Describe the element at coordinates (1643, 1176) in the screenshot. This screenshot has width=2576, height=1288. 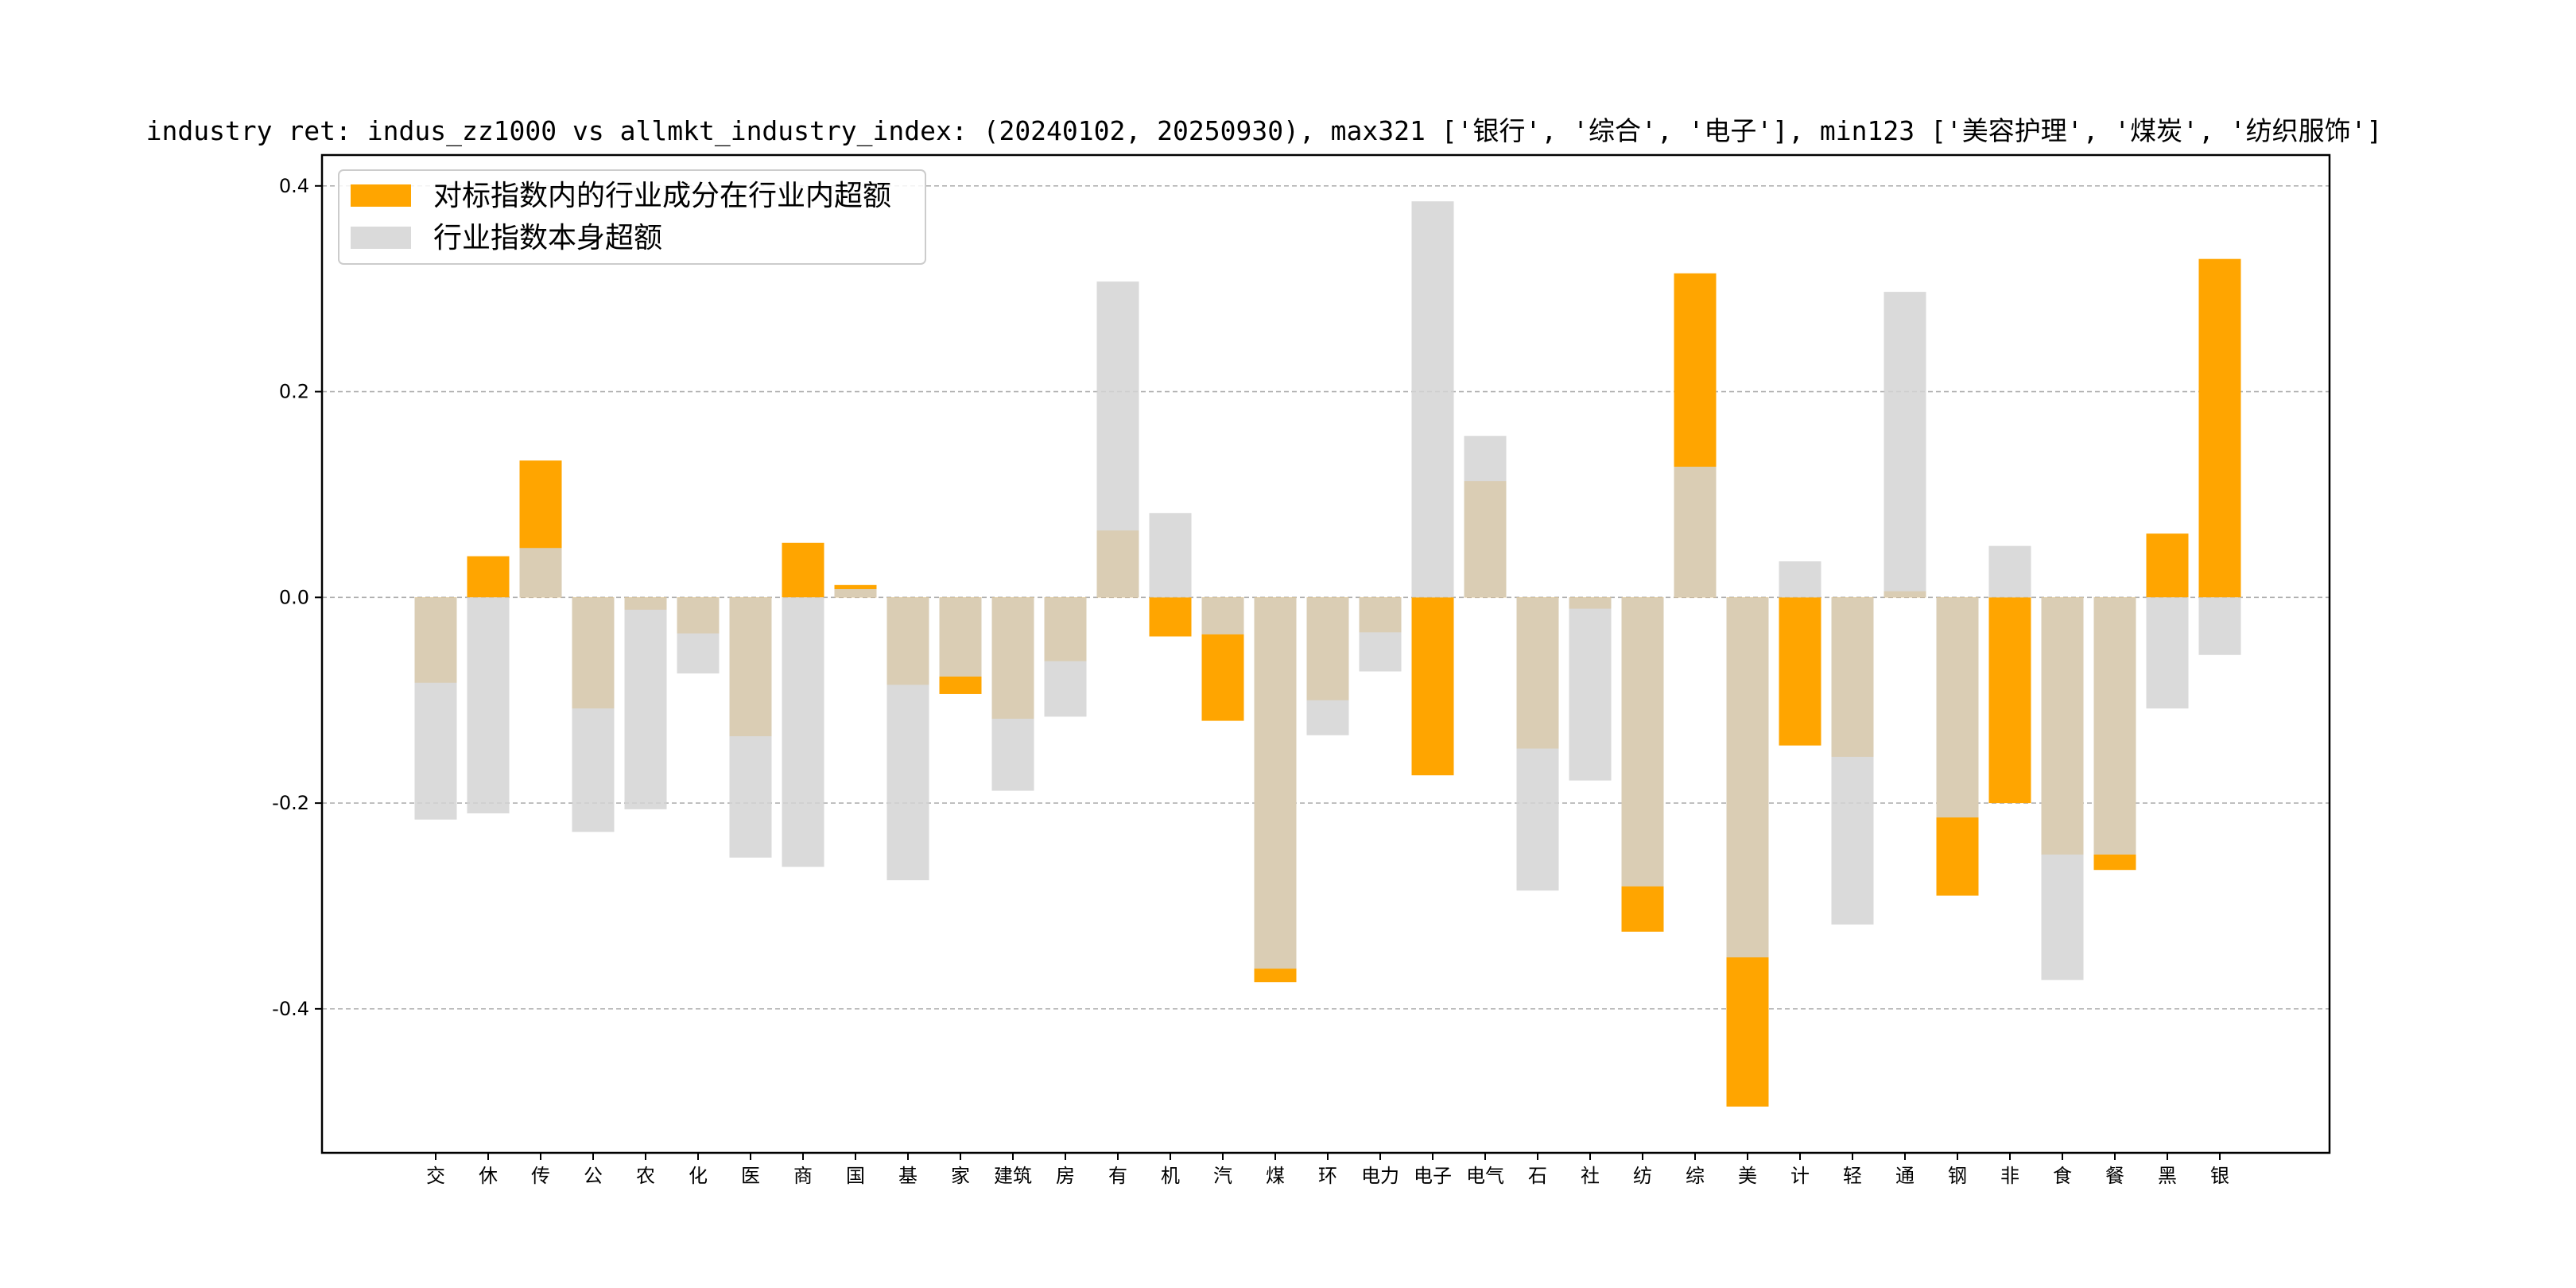
I see `x-tick-label: 纺` at that location.